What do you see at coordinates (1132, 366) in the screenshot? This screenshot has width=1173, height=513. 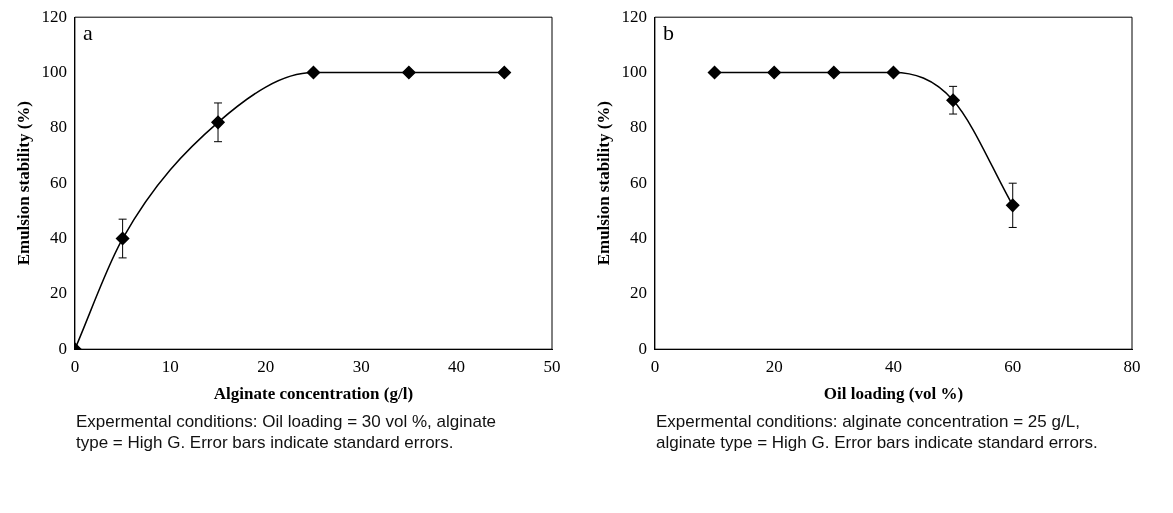 I see `x-tick-label: 80` at bounding box center [1132, 366].